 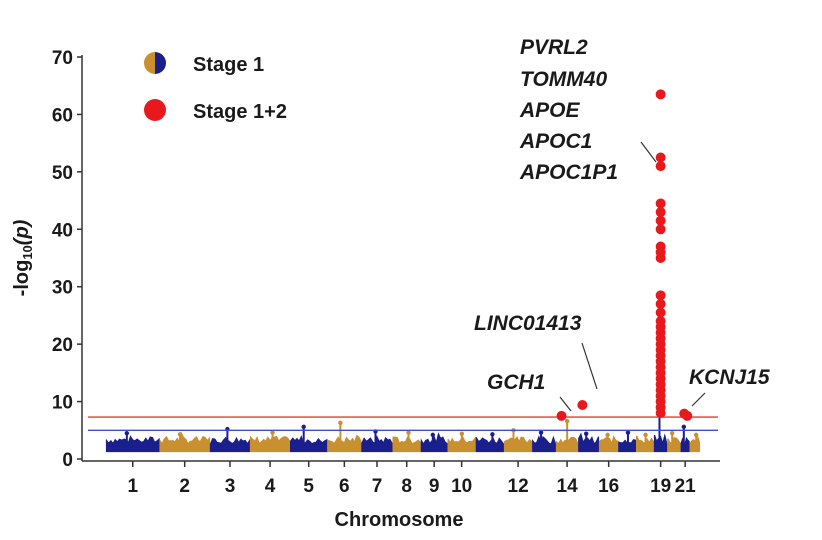 What do you see at coordinates (461, 486) in the screenshot?
I see `x-tick-label: 10` at bounding box center [461, 486].